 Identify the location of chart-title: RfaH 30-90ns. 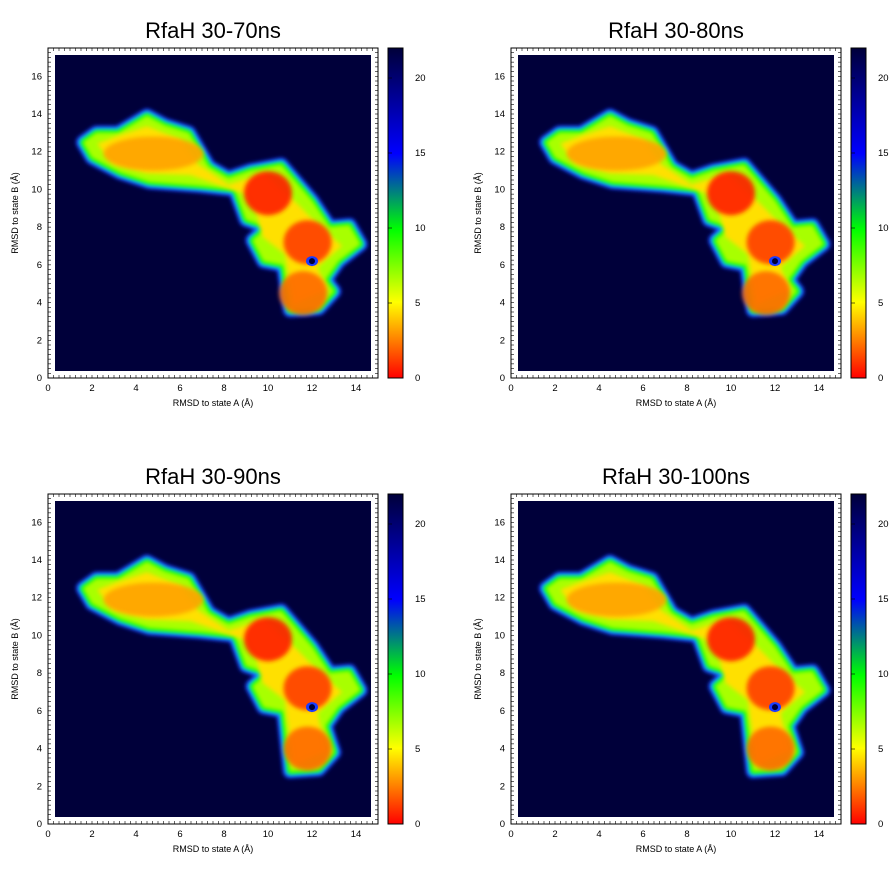
(213, 476).